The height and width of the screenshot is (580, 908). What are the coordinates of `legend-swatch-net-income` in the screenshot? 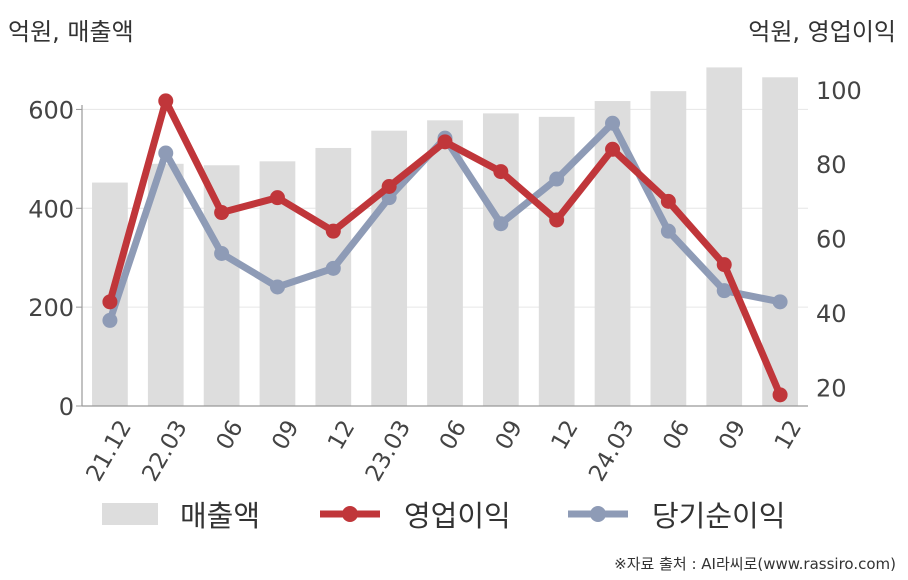 It's located at (598, 514).